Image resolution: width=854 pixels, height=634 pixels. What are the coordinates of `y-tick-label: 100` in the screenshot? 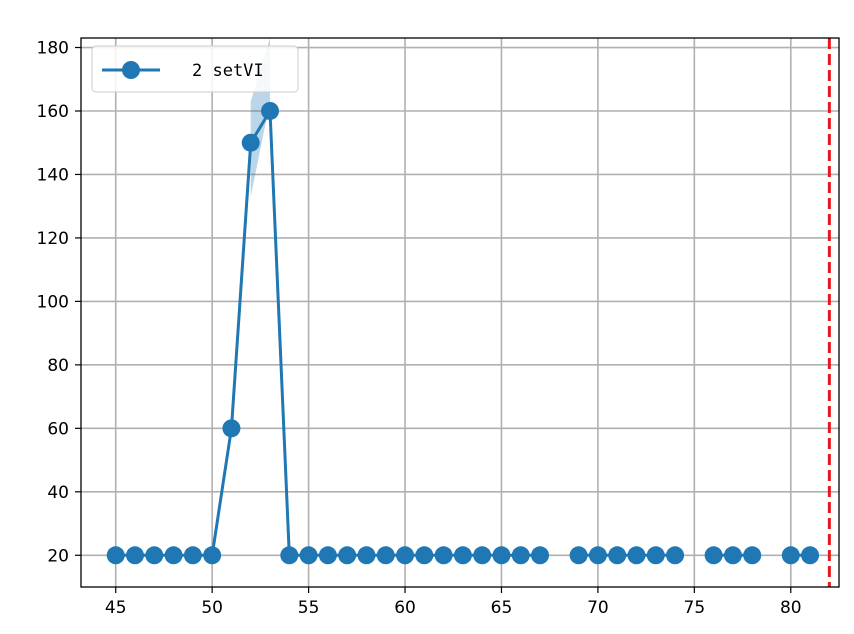 It's located at (53, 302).